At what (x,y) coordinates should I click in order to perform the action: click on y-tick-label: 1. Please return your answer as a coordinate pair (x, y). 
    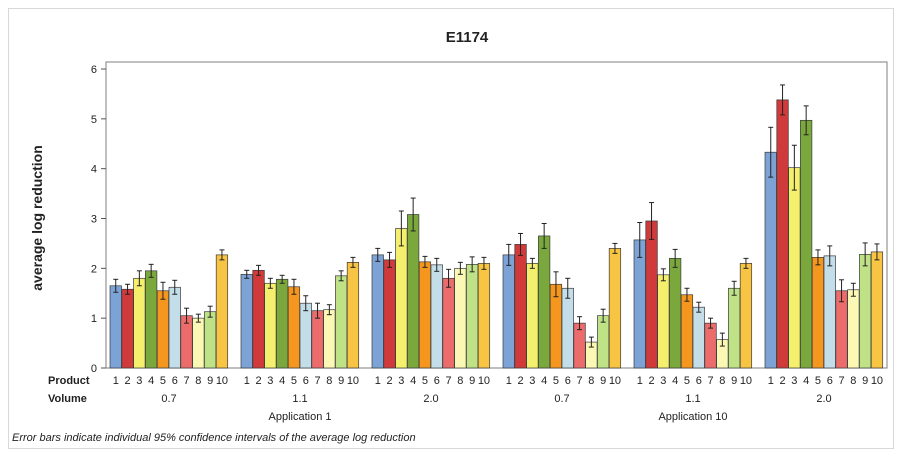
    Looking at the image, I should click on (94, 319).